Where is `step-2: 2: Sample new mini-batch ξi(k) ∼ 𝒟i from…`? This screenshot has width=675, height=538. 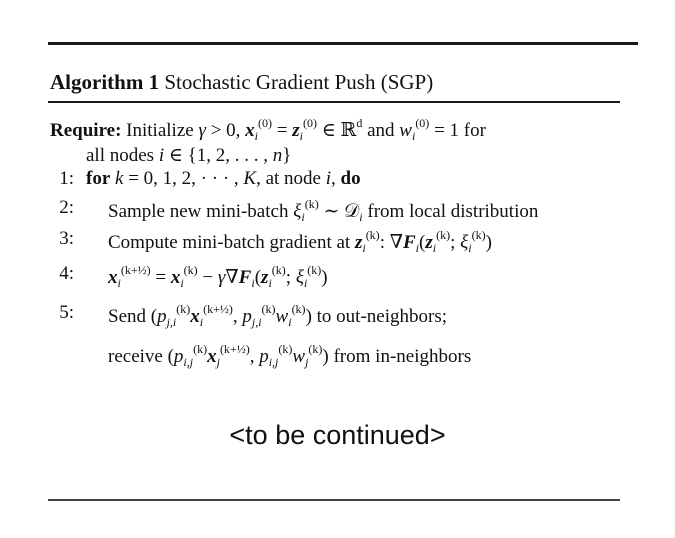
step-2: 2: Sample new mini-batch ξi(k) ∼ 𝒟i from… is located at coordinates (348, 210).